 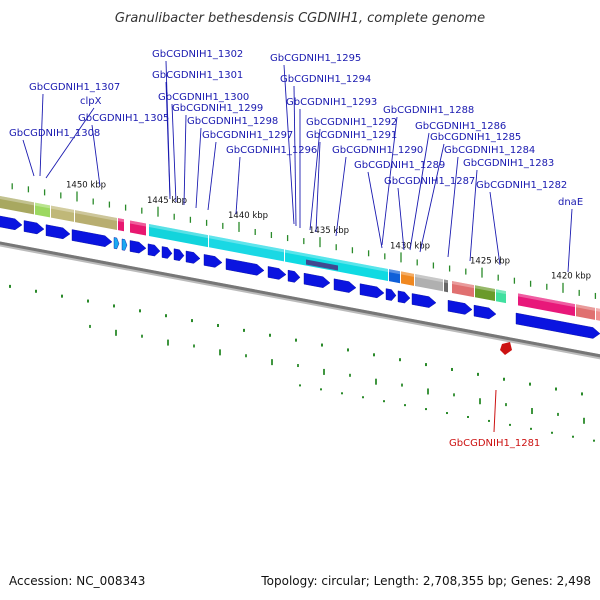 What do you see at coordinates (123, 118) in the screenshot?
I see `gene-label: GbCGDNIH1_1305` at bounding box center [123, 118].